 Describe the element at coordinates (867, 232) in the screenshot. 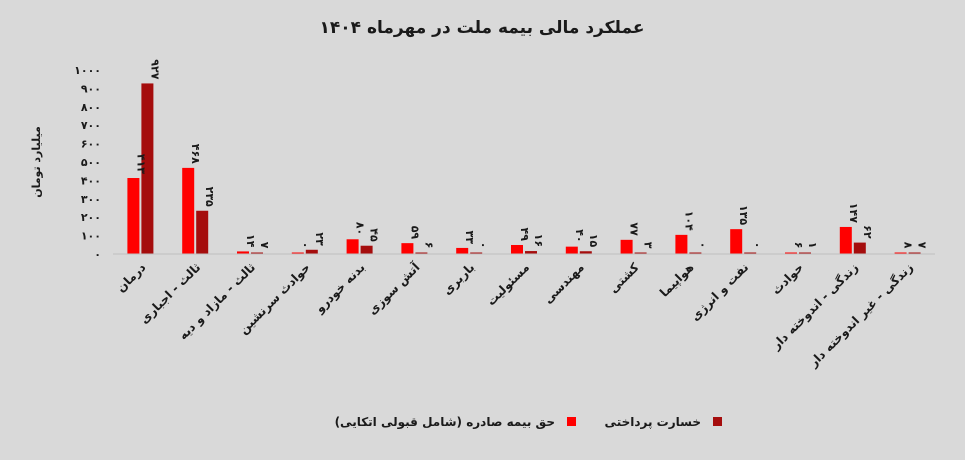

I see `data-label: ۶۲` at that location.